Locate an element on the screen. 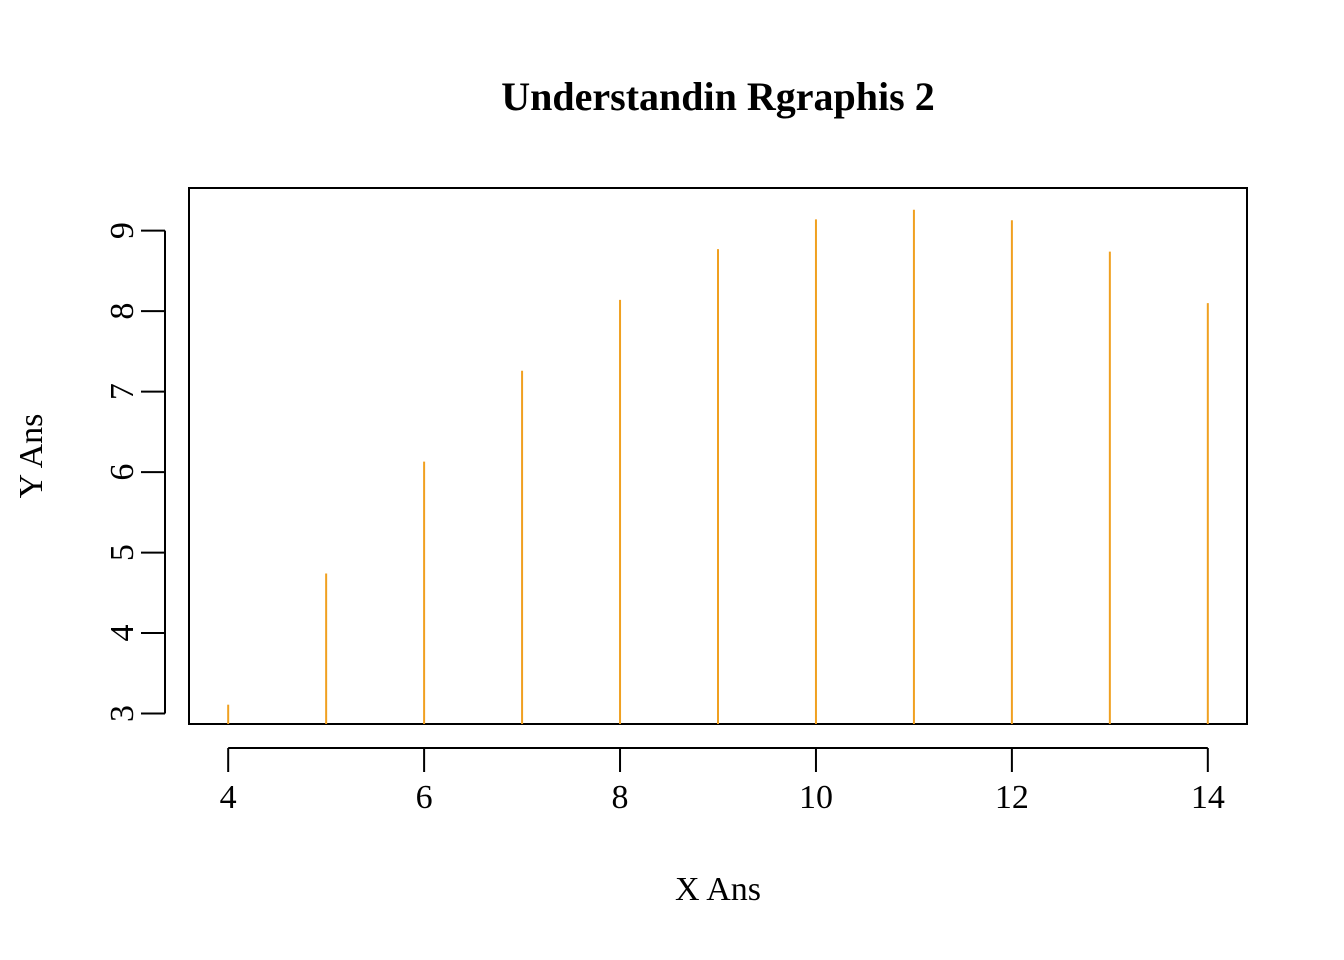 The height and width of the screenshot is (960, 1344). y-tick-label-6: 6 is located at coordinates (122, 472).